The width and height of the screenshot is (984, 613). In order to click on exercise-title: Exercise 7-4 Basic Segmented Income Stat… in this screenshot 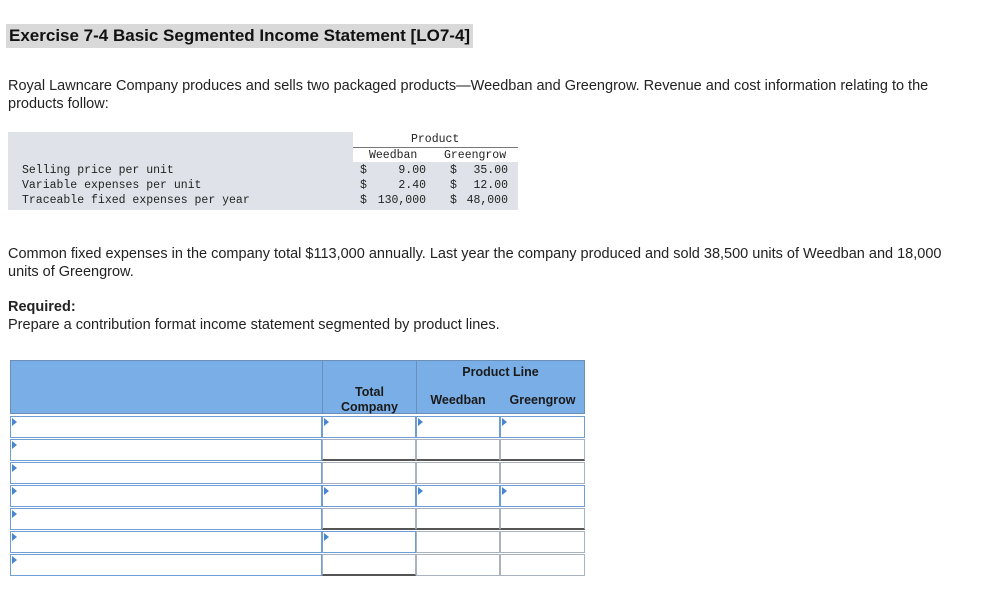, I will do `click(240, 36)`.